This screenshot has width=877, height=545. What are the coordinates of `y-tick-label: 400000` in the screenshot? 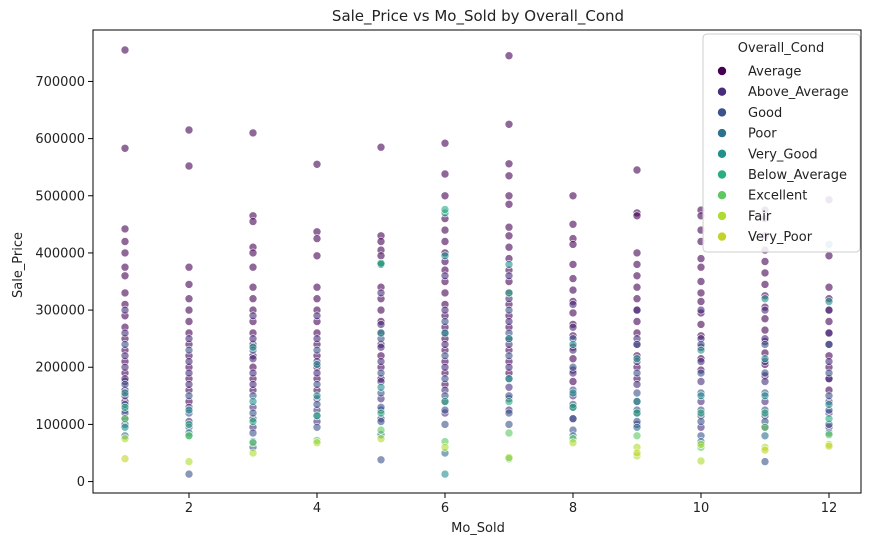 It's located at (60, 253).